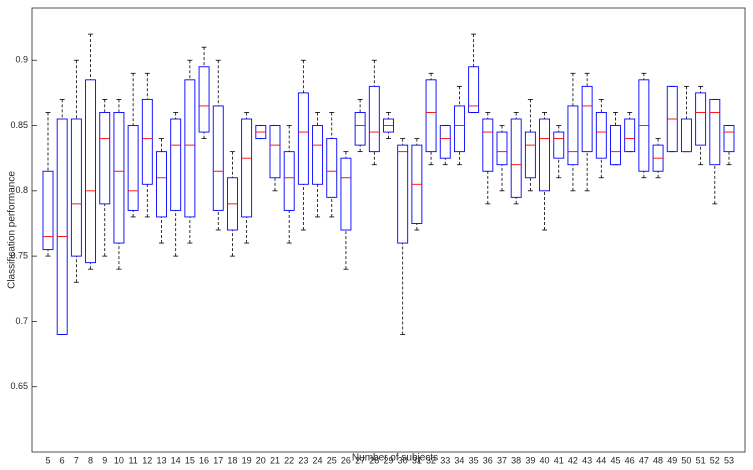 Image resolution: width=753 pixels, height=470 pixels. I want to click on x-tick-label: 10, so click(119, 460).